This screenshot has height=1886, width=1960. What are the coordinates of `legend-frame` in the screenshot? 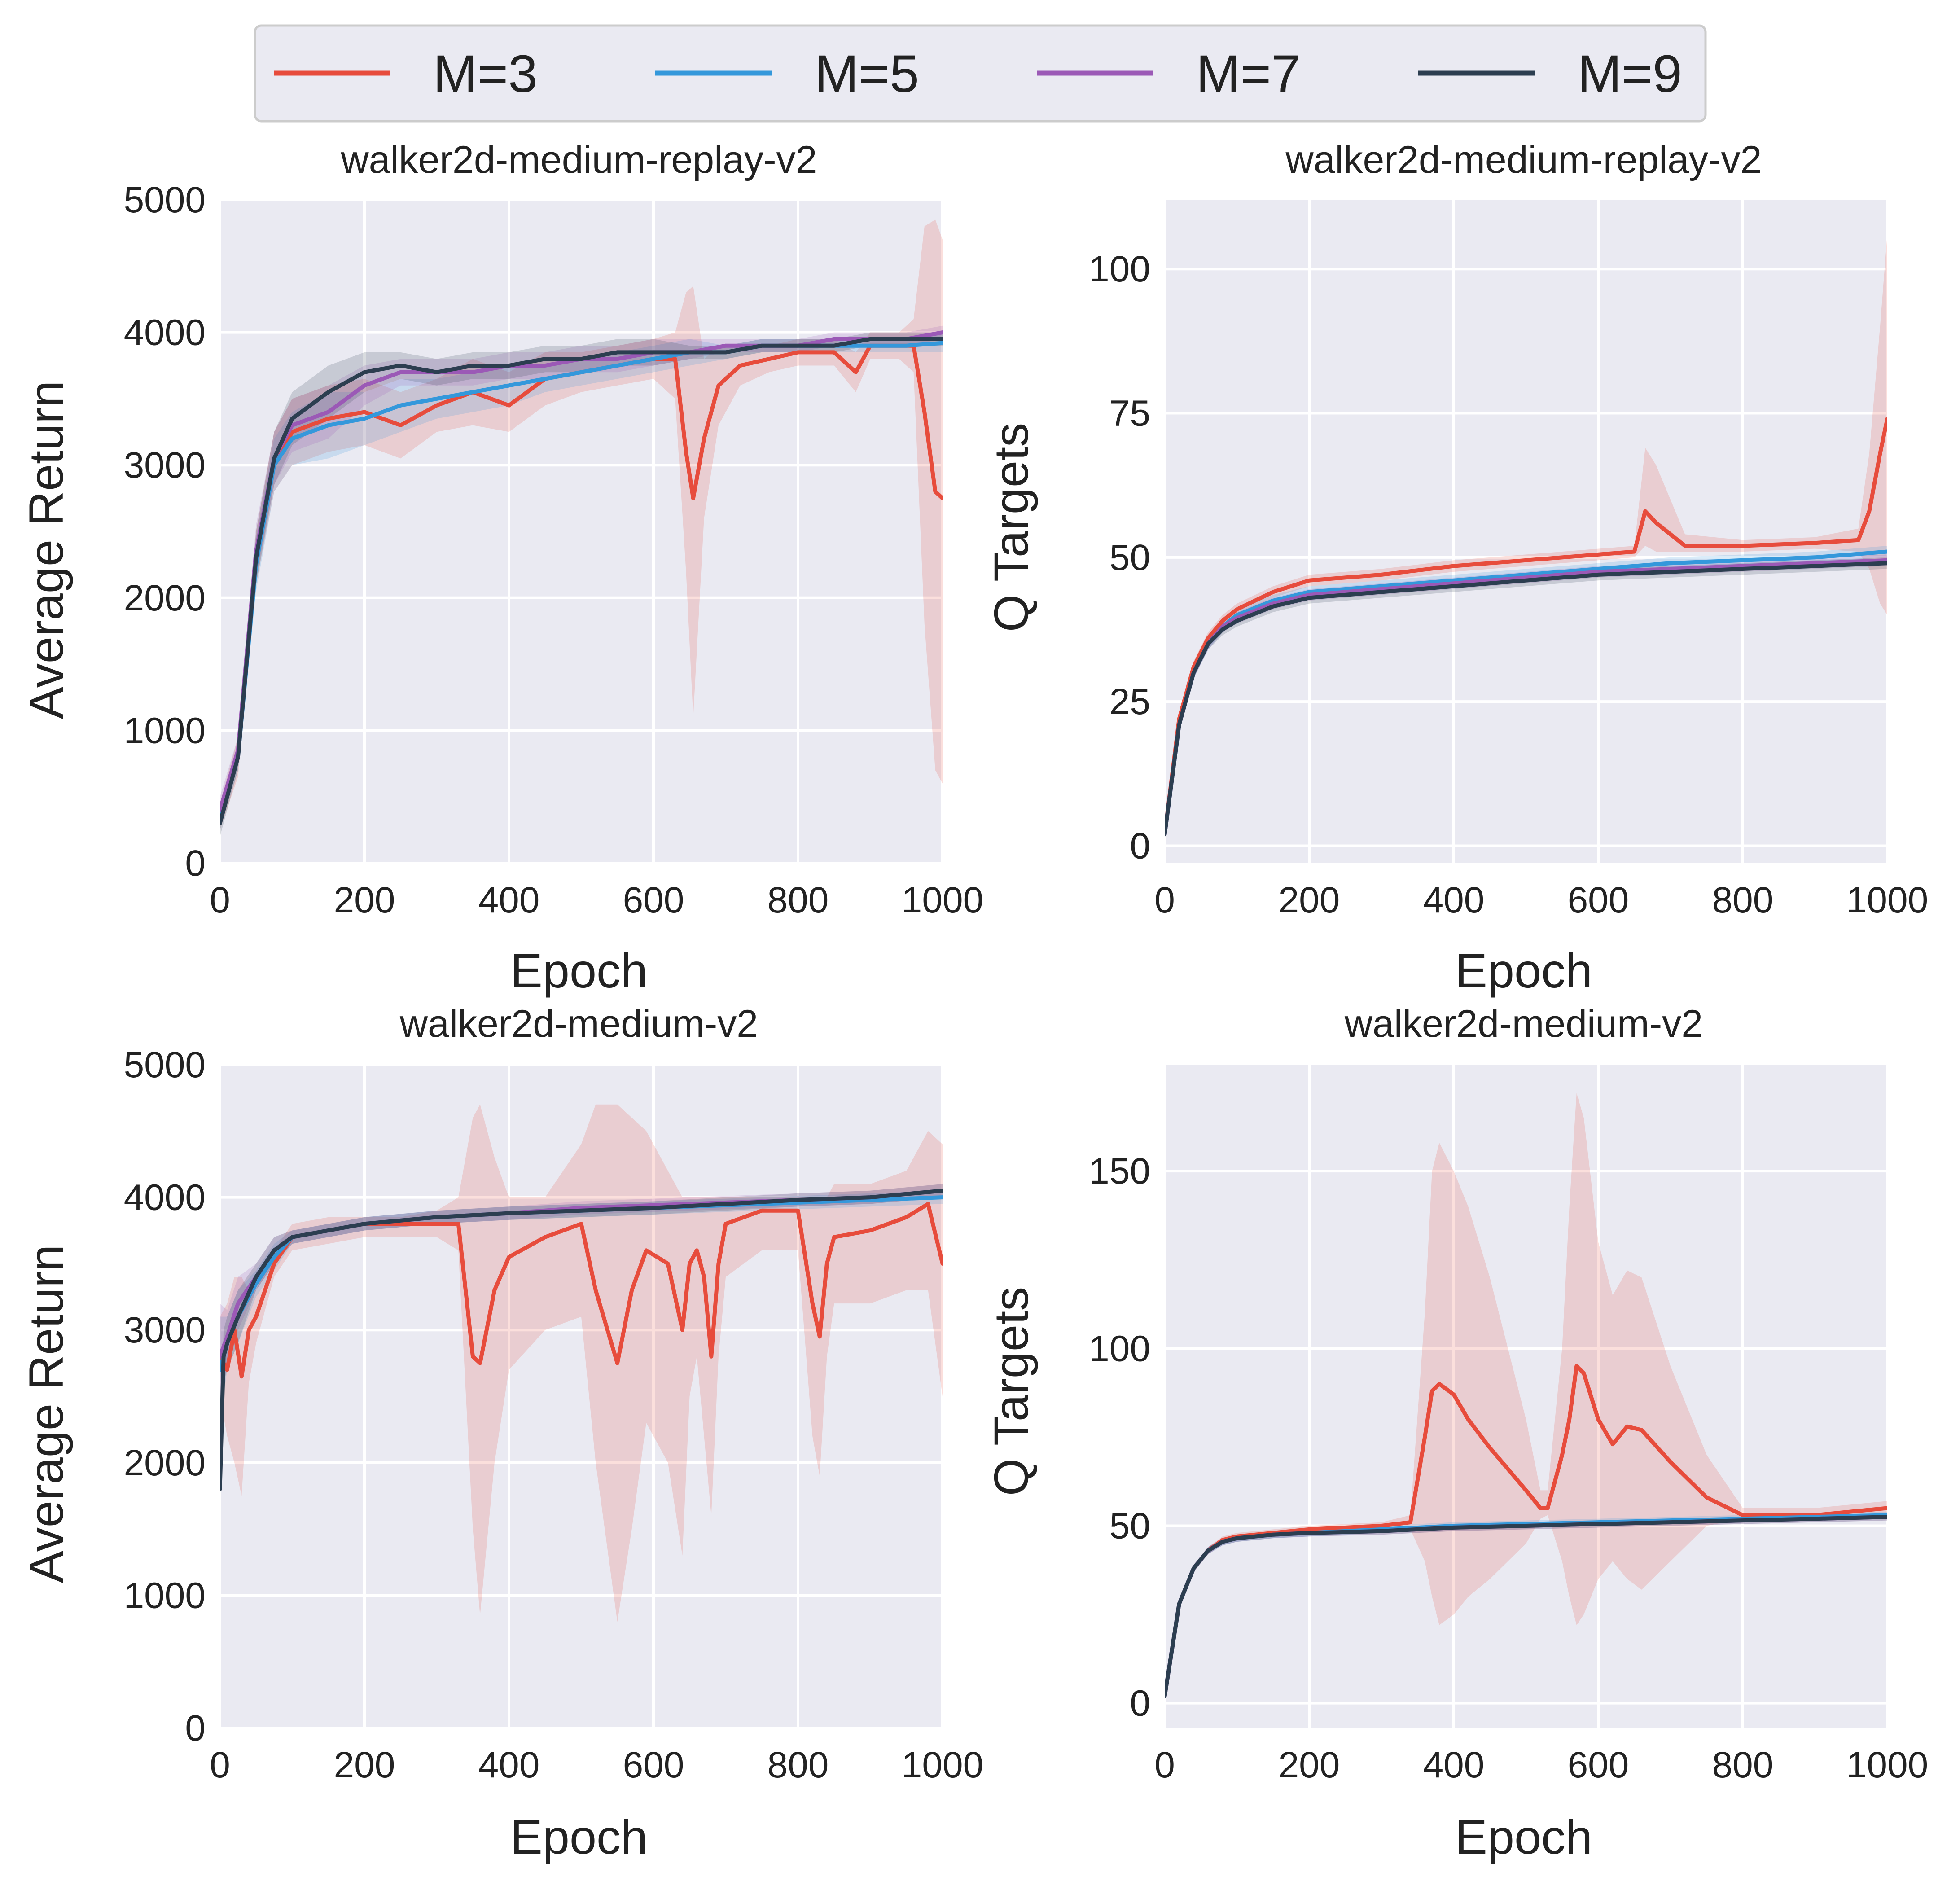 It's located at (980, 73).